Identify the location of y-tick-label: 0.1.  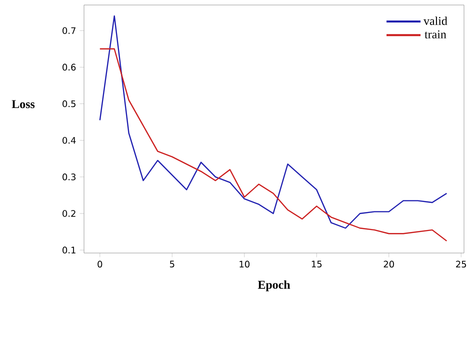
(69, 250).